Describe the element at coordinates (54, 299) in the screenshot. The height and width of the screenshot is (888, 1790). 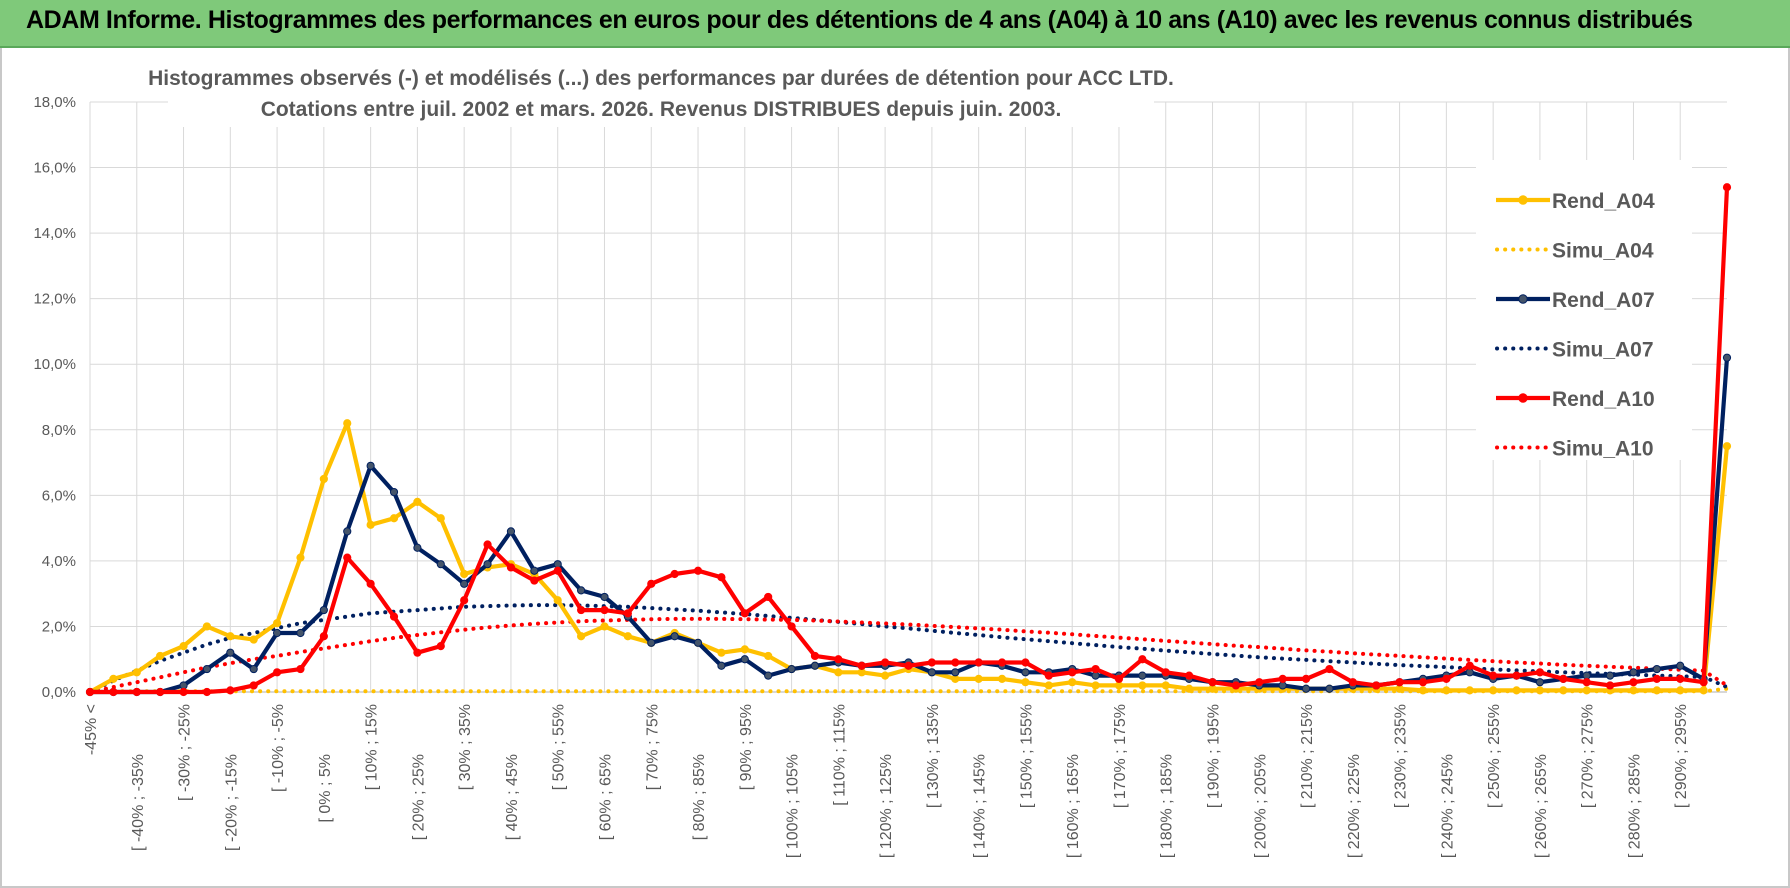
I see `y-tick-label: 12,0%` at that location.